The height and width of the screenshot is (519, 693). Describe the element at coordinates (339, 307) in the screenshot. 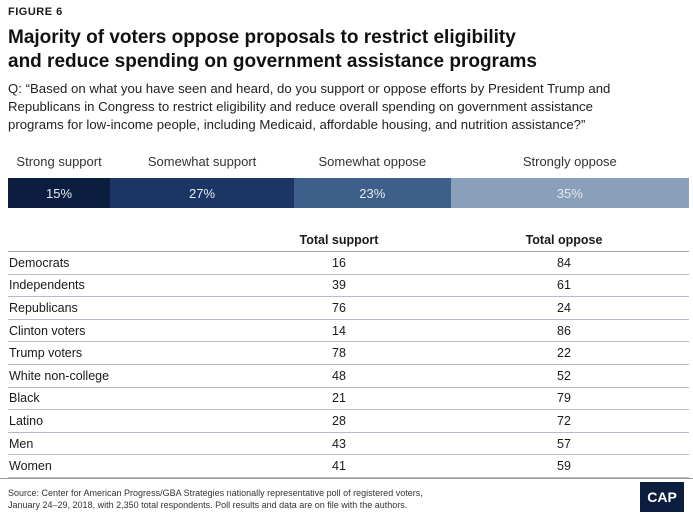

I see `row-support-value: 76` at that location.